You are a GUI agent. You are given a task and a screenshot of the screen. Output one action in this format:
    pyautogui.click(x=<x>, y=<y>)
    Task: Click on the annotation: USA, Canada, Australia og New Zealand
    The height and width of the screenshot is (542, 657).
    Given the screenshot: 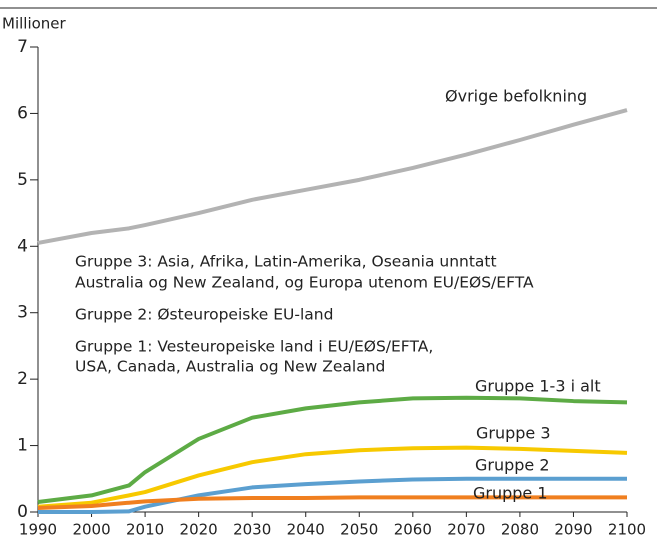 What is the action you would take?
    pyautogui.click(x=230, y=367)
    